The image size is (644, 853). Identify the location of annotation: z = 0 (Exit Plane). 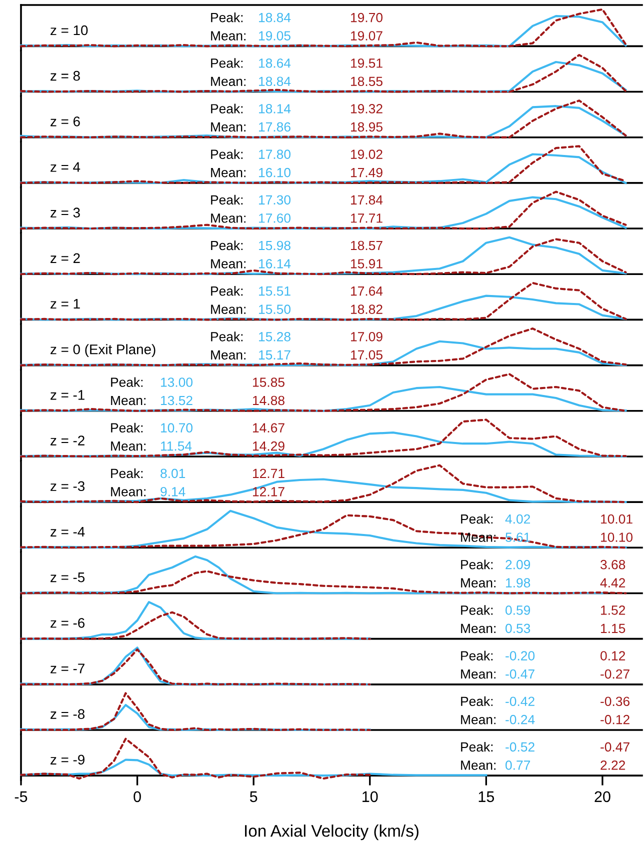
(103, 351).